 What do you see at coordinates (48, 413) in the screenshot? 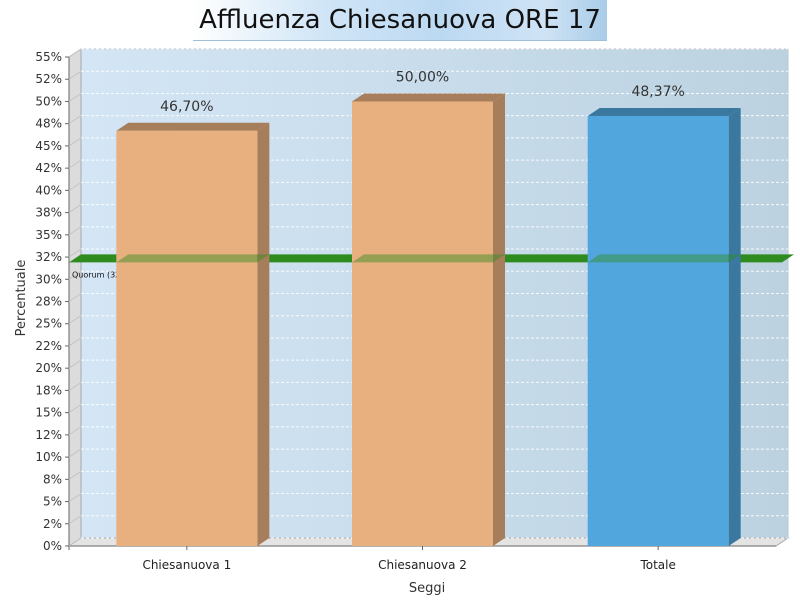
I see `y-tick-label: 15%` at bounding box center [48, 413].